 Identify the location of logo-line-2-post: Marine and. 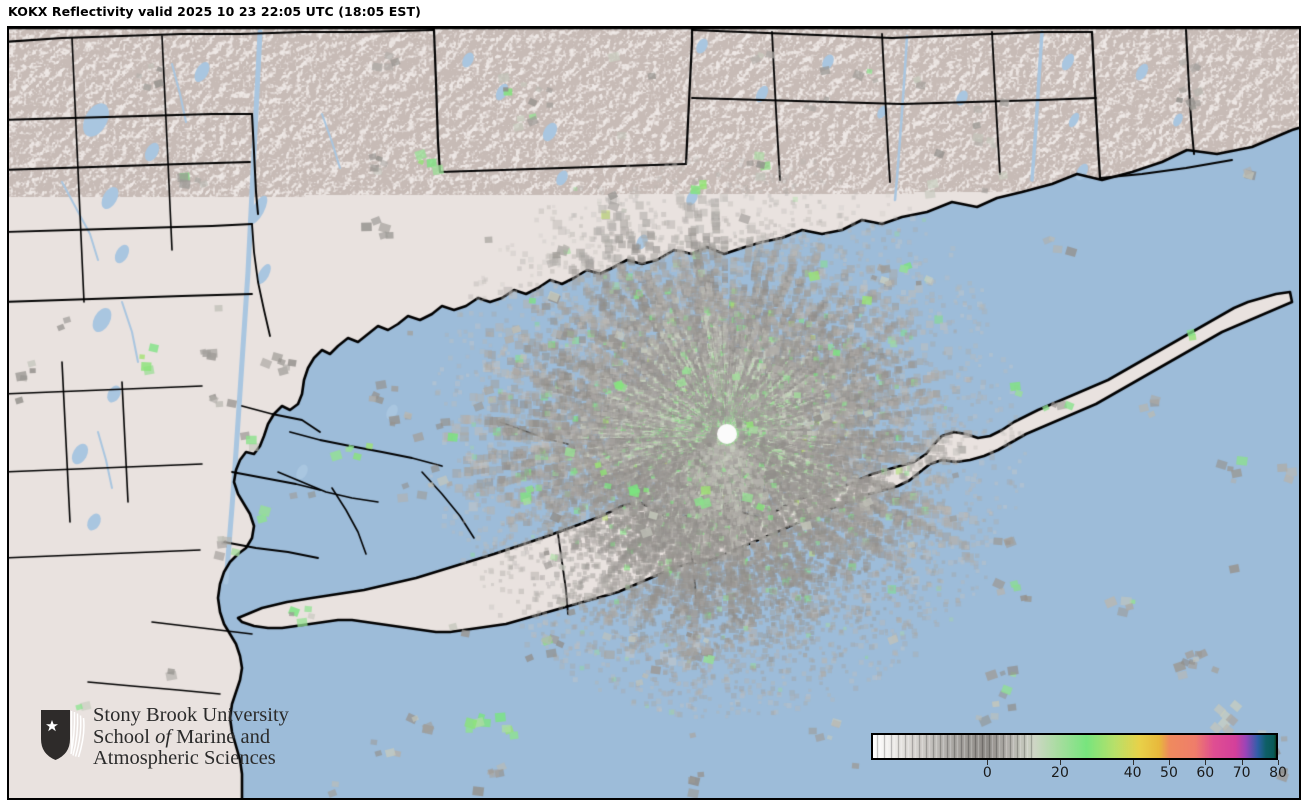
(221, 736).